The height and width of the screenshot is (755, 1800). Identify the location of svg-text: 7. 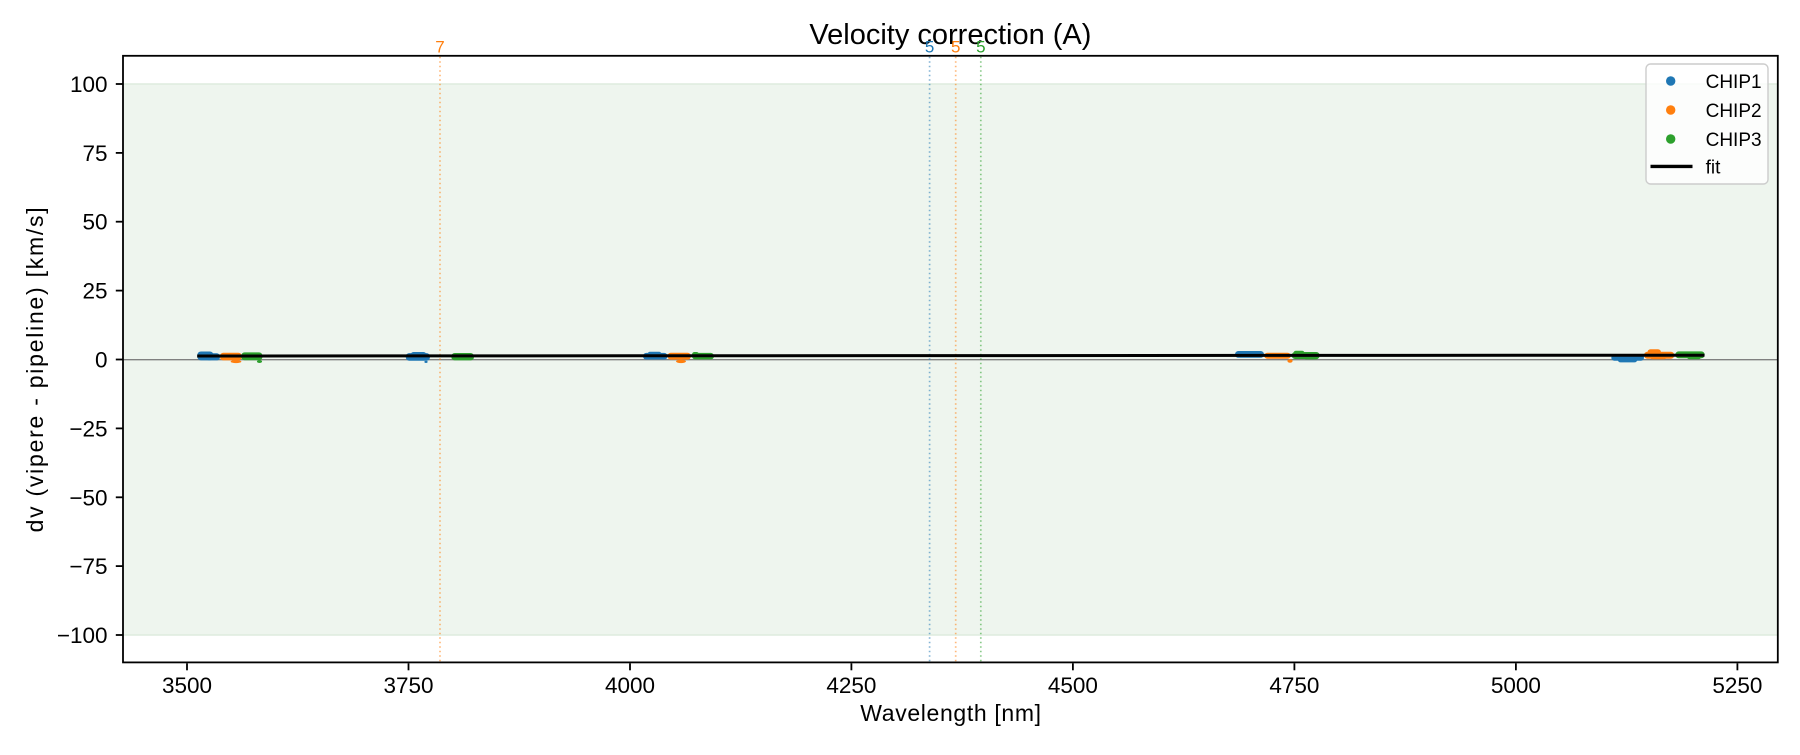
(439, 47).